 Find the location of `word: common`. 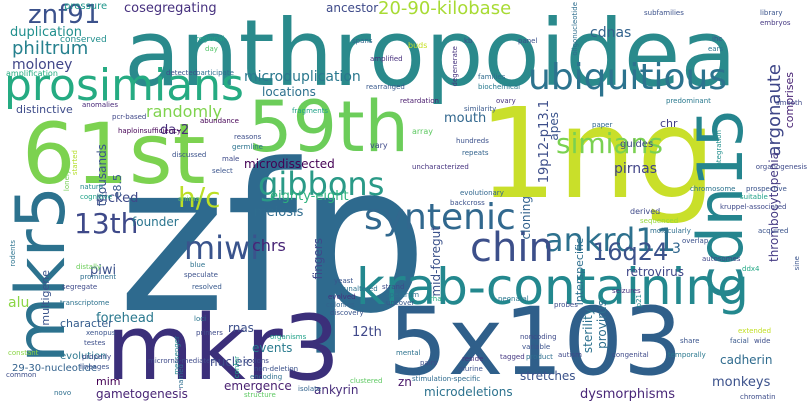

word: common is located at coordinates (21, 375).